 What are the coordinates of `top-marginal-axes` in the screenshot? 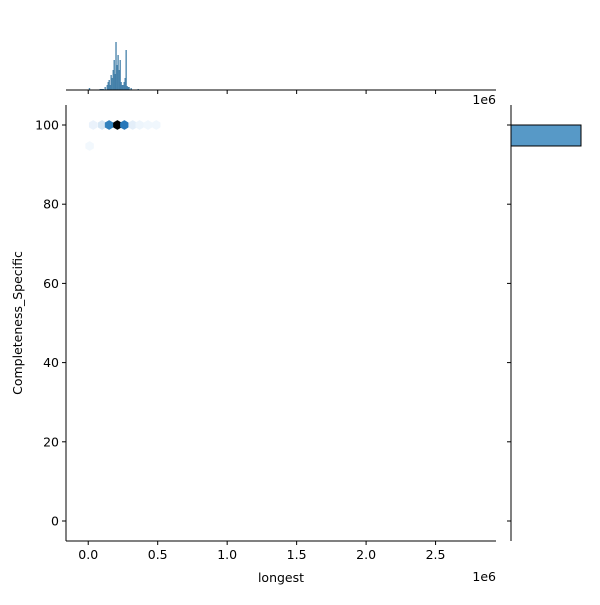 It's located at (281, 68).